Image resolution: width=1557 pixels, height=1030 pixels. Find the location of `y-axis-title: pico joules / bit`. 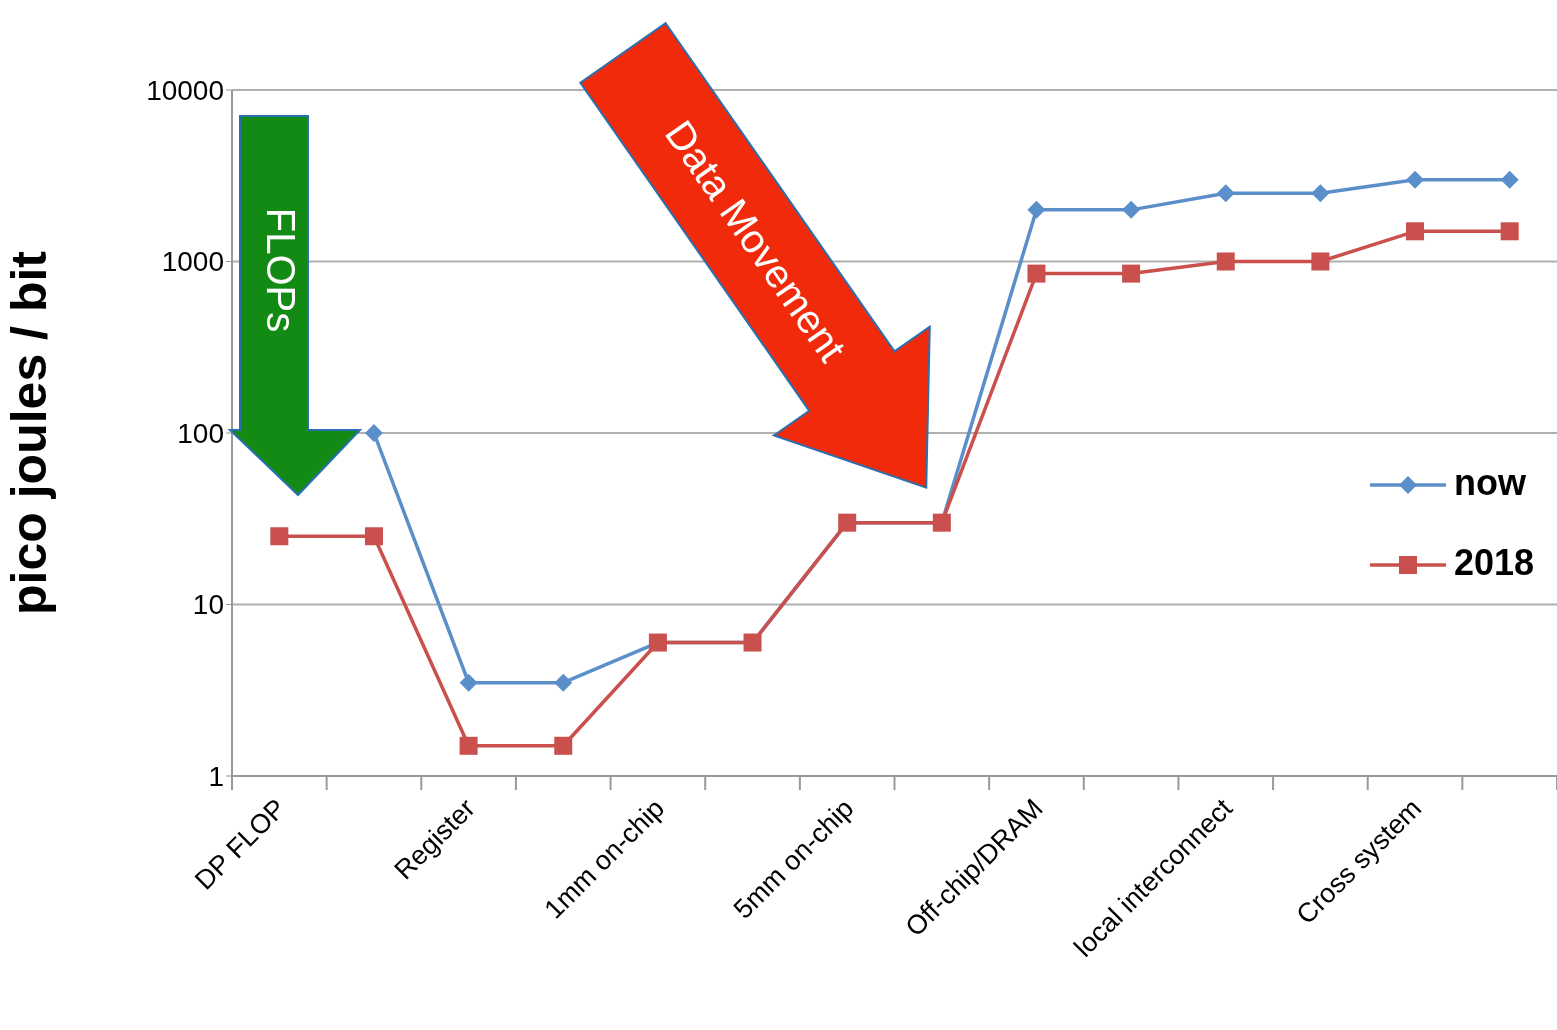

y-axis-title: pico joules / bit is located at coordinates (28, 432).